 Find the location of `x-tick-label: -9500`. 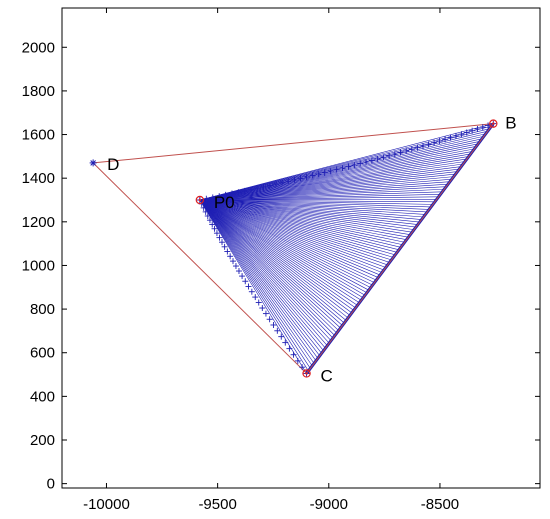

x-tick-label: -9500 is located at coordinates (217, 504).